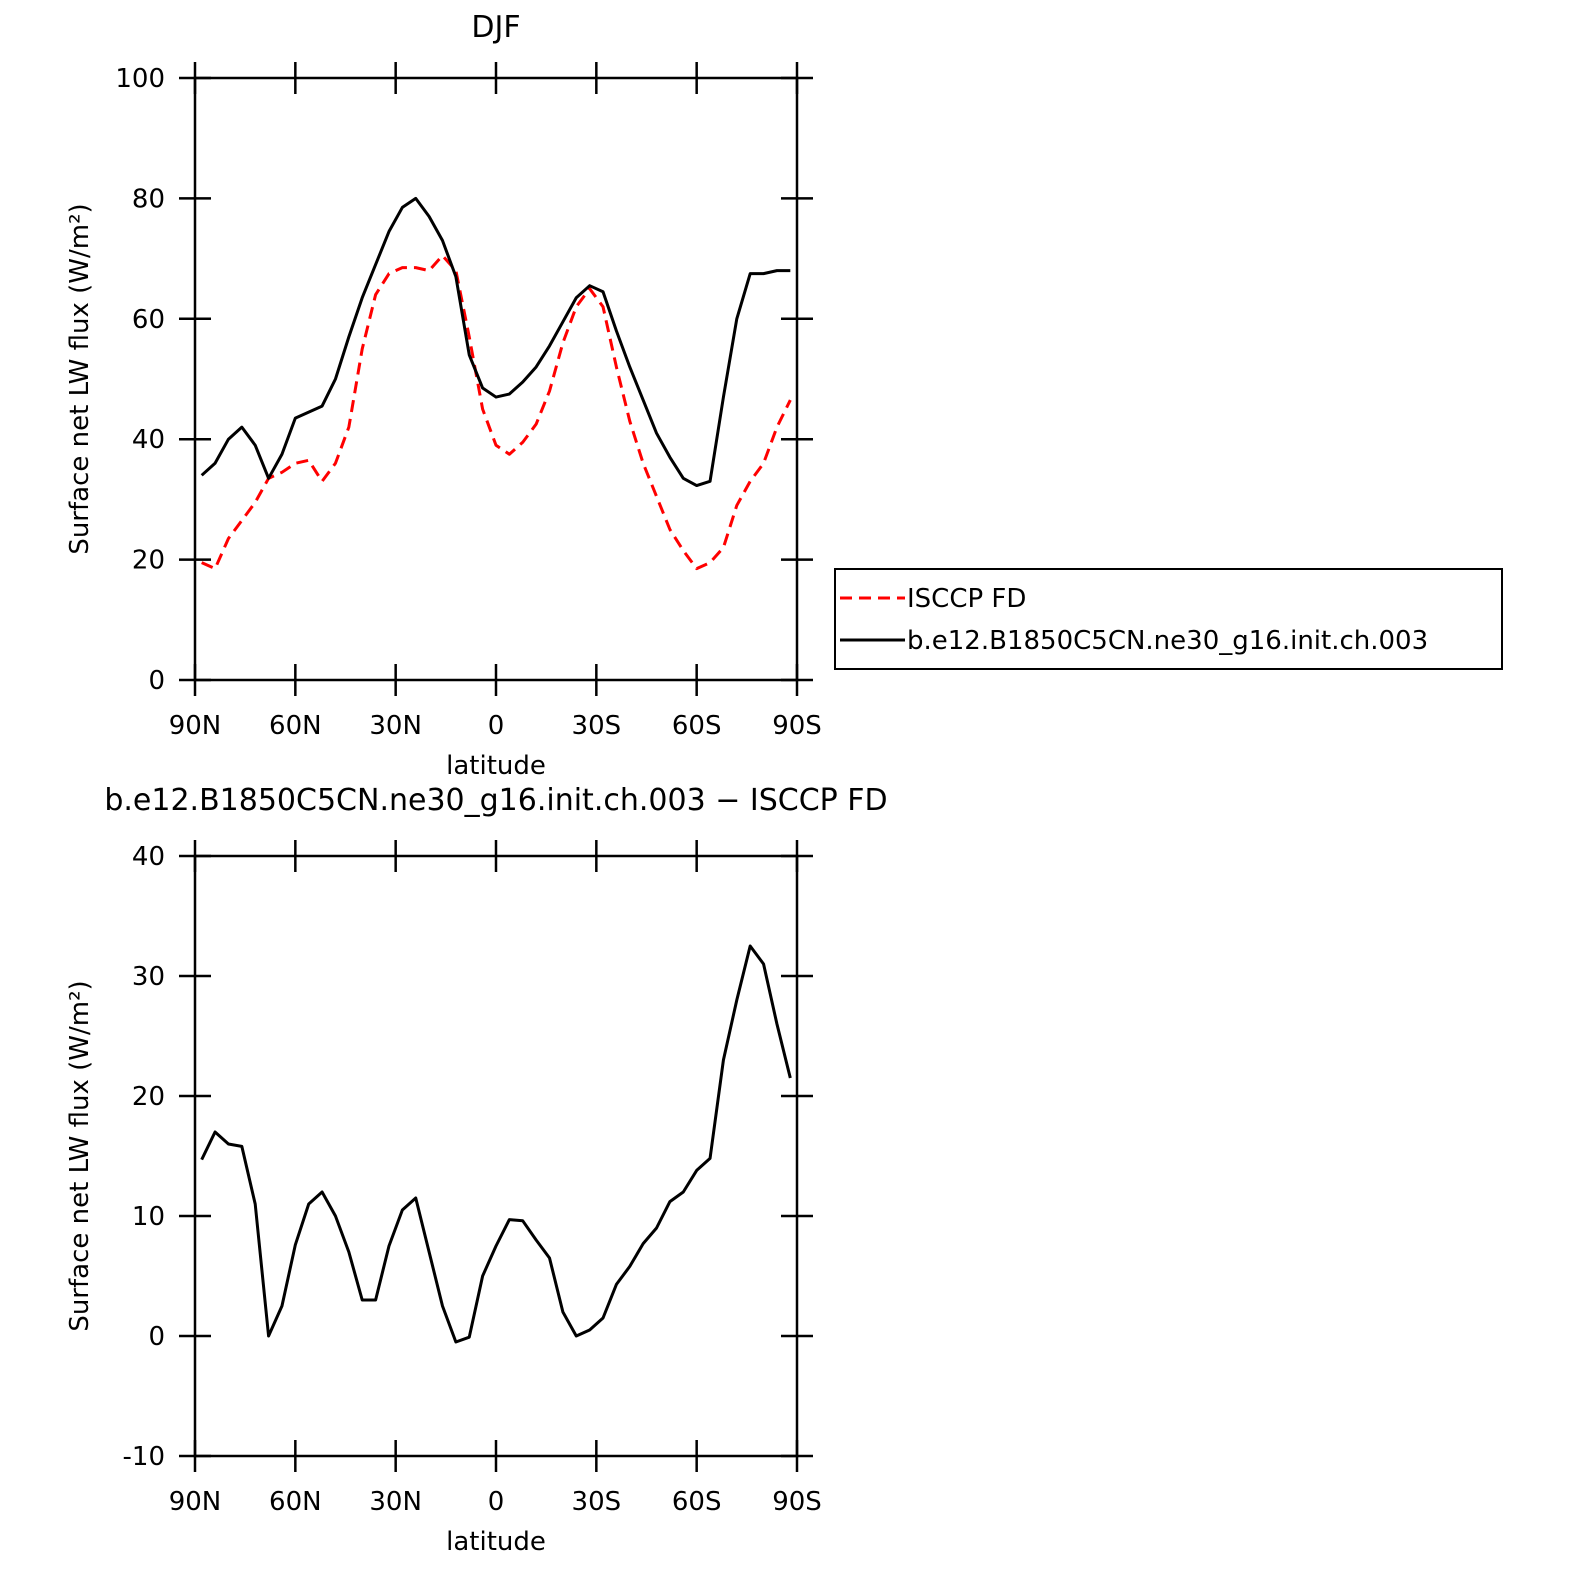  What do you see at coordinates (140, 79) in the screenshot?
I see `y-tick-label: 100` at bounding box center [140, 79].